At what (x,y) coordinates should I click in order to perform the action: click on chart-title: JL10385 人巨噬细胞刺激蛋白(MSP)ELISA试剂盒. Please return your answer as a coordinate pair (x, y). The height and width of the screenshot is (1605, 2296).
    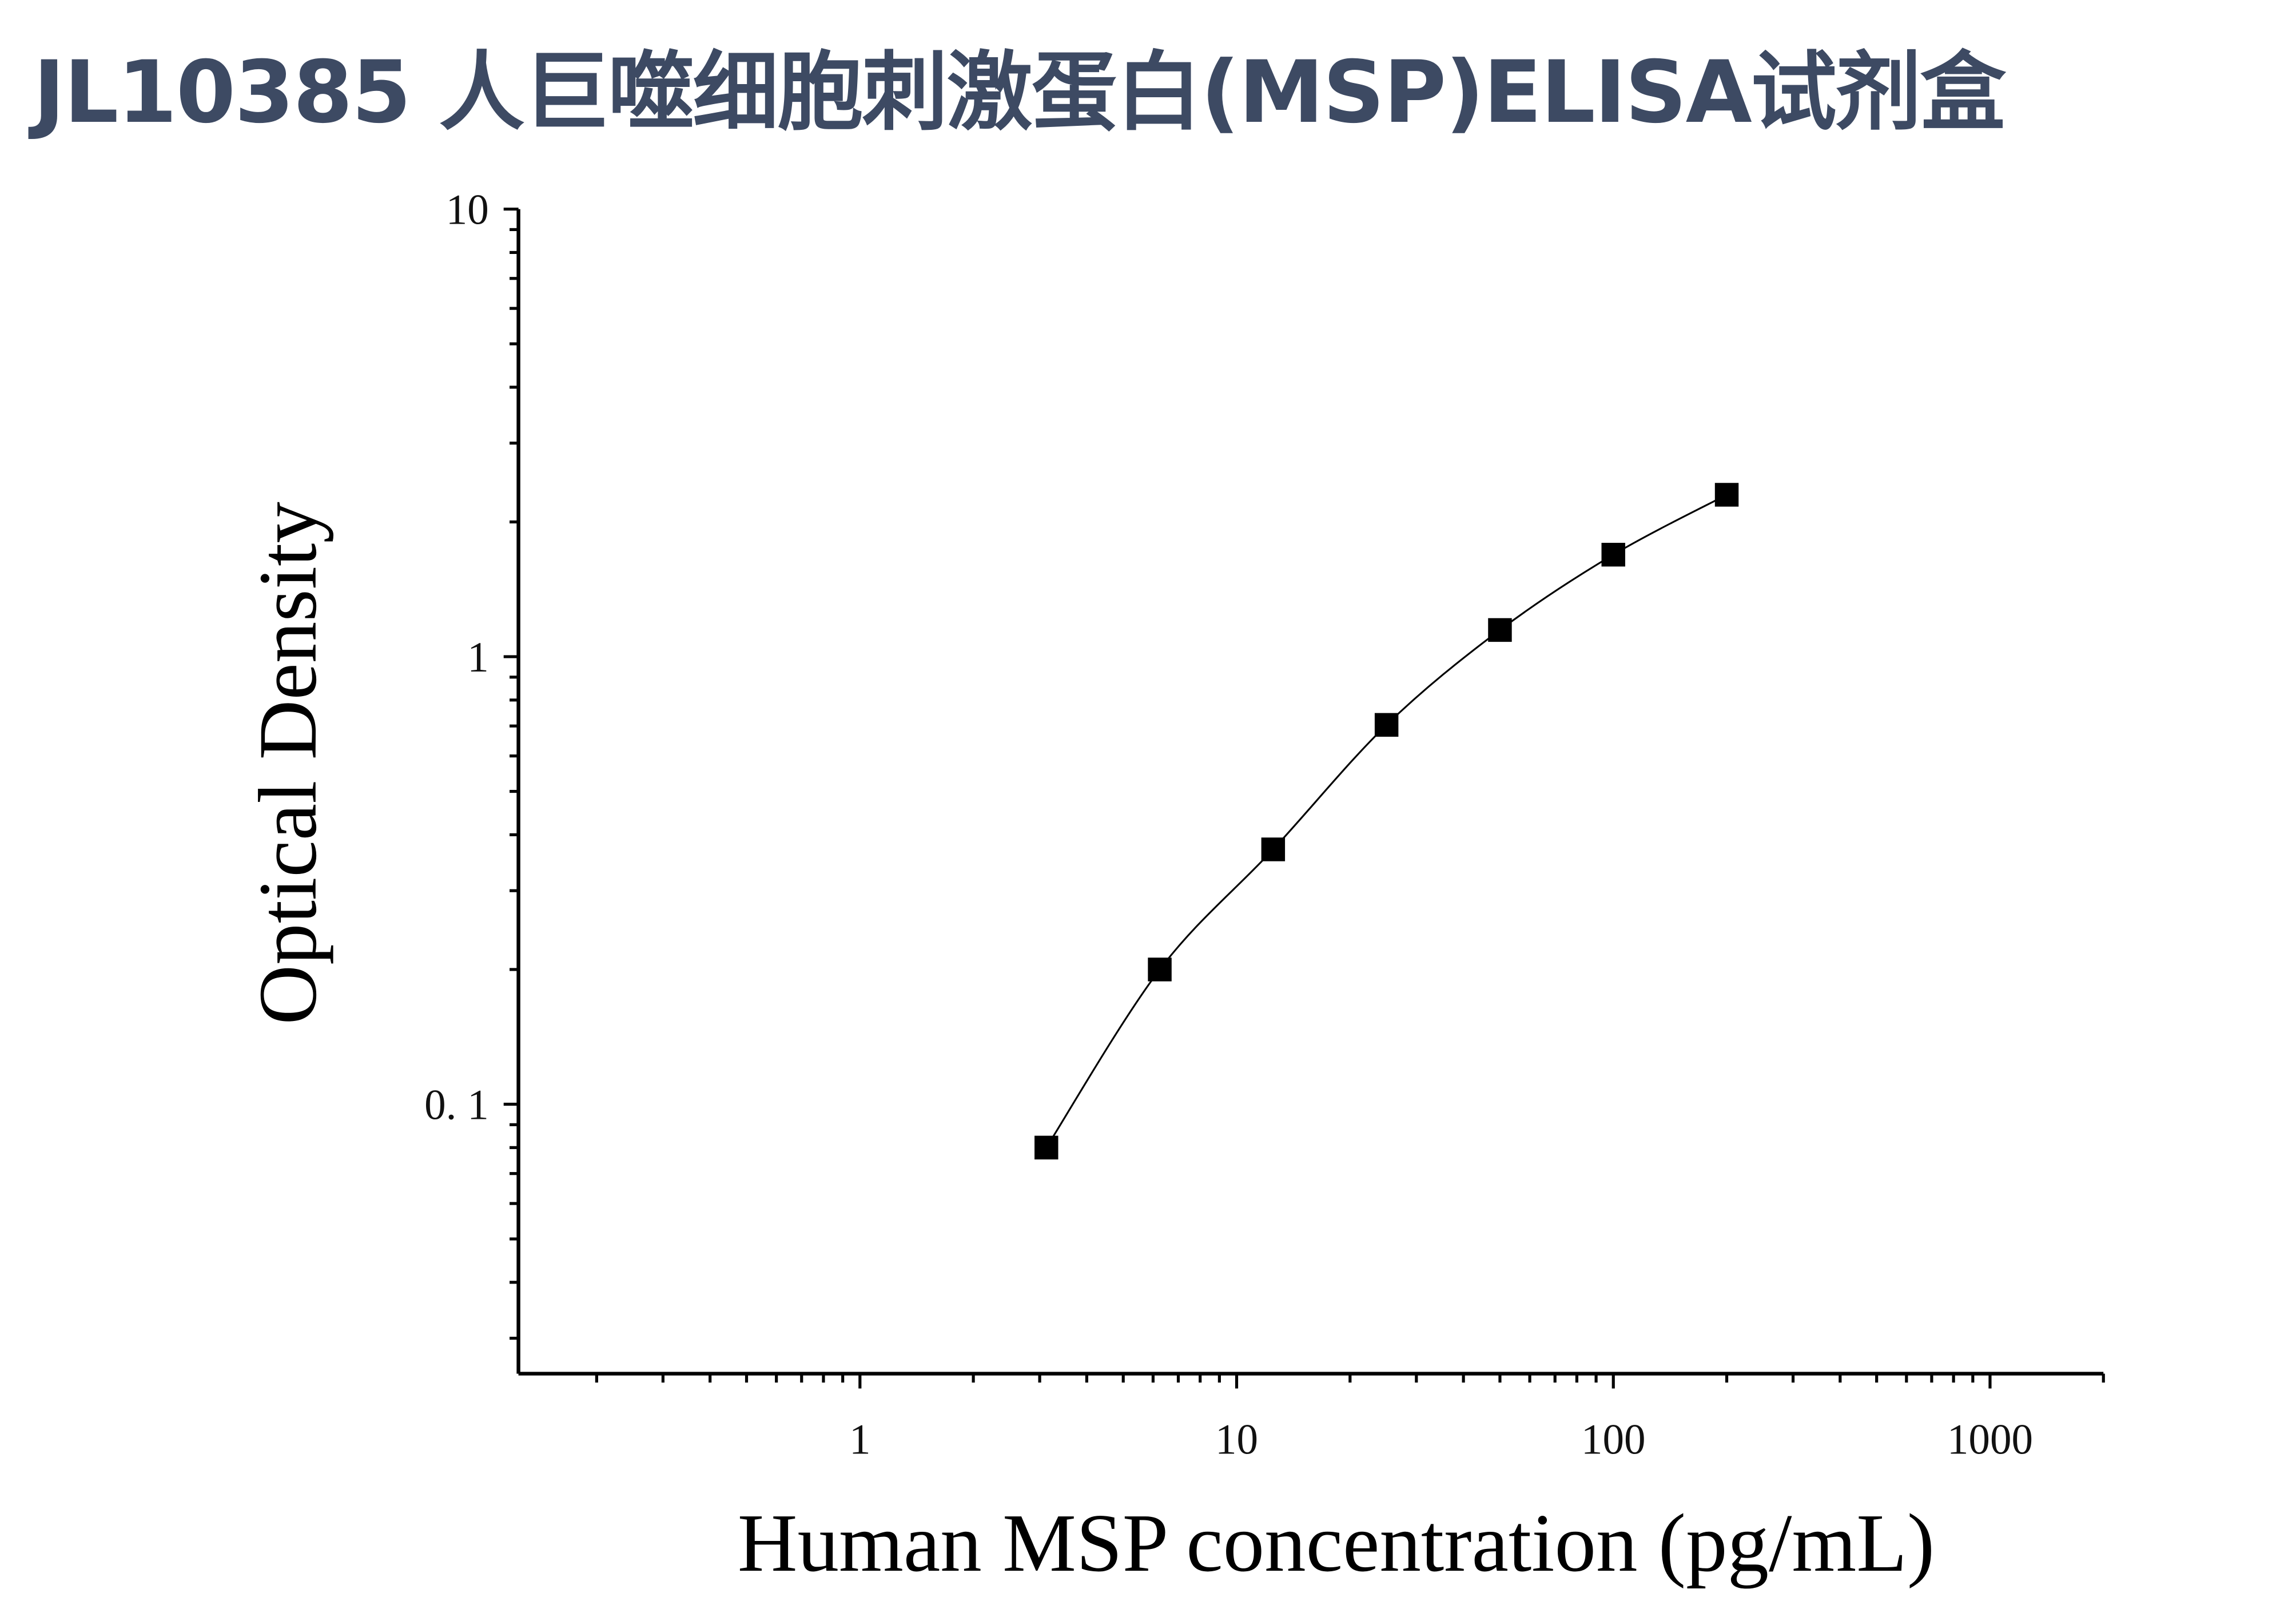
    Looking at the image, I should click on (1020, 92).